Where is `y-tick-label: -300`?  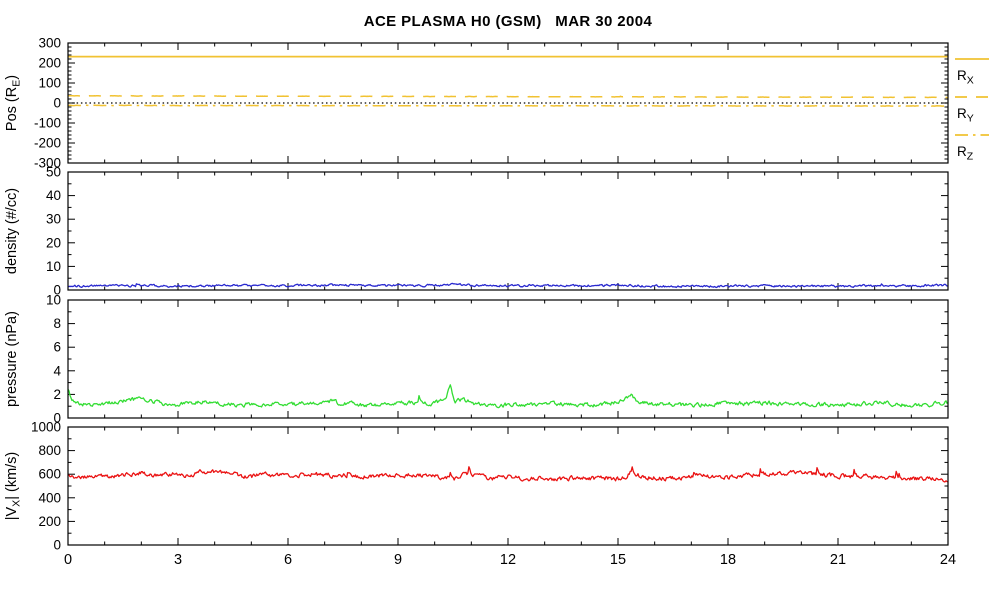
y-tick-label: -300 is located at coordinates (47, 163).